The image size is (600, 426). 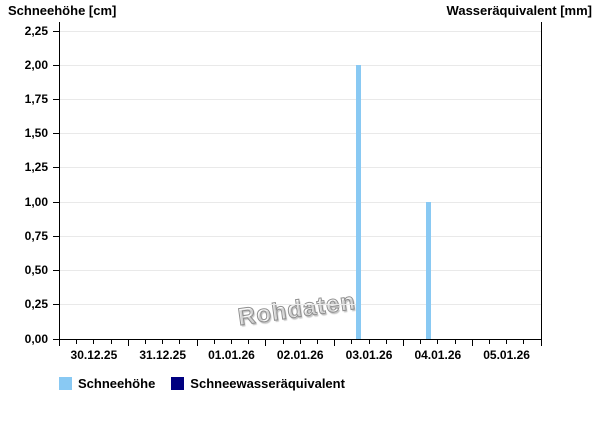 I want to click on legend: Schneehöhe Schneewasseräquivalent, so click(x=202, y=383).